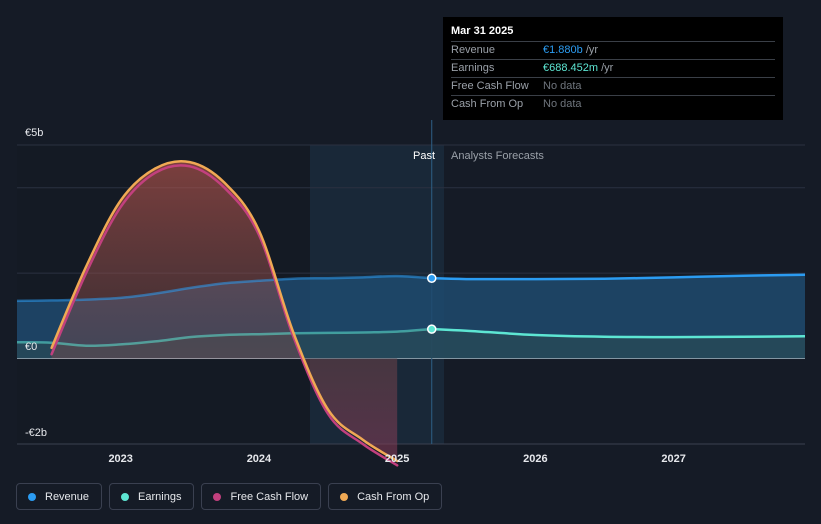  What do you see at coordinates (497, 156) in the screenshot?
I see `forecast-label: Analysts Forecasts` at bounding box center [497, 156].